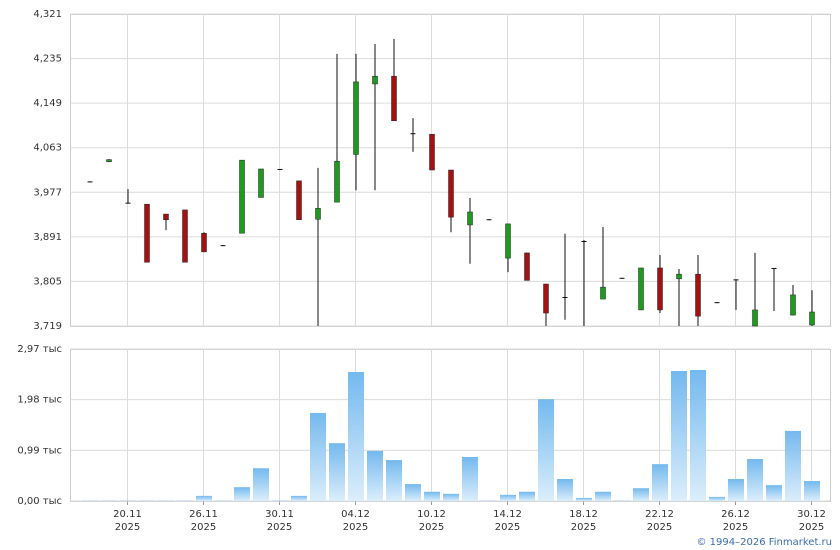 This screenshot has height=550, width=840. What do you see at coordinates (735, 514) in the screenshot?
I see `x-tick-label: 26.12` at bounding box center [735, 514].